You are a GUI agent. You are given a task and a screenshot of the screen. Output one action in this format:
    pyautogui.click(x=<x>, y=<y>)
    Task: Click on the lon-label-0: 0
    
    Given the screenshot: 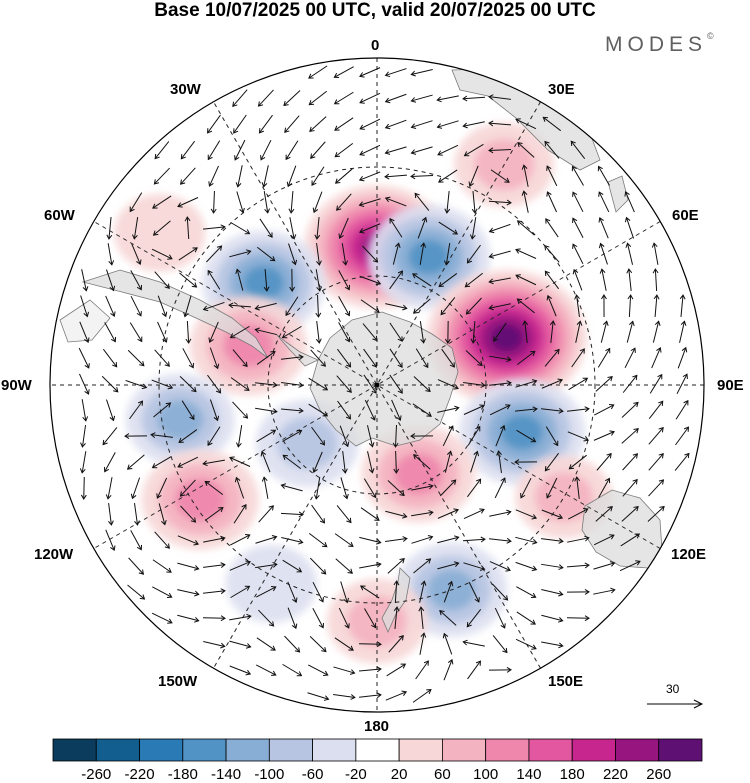 What is the action you would take?
    pyautogui.click(x=375, y=45)
    